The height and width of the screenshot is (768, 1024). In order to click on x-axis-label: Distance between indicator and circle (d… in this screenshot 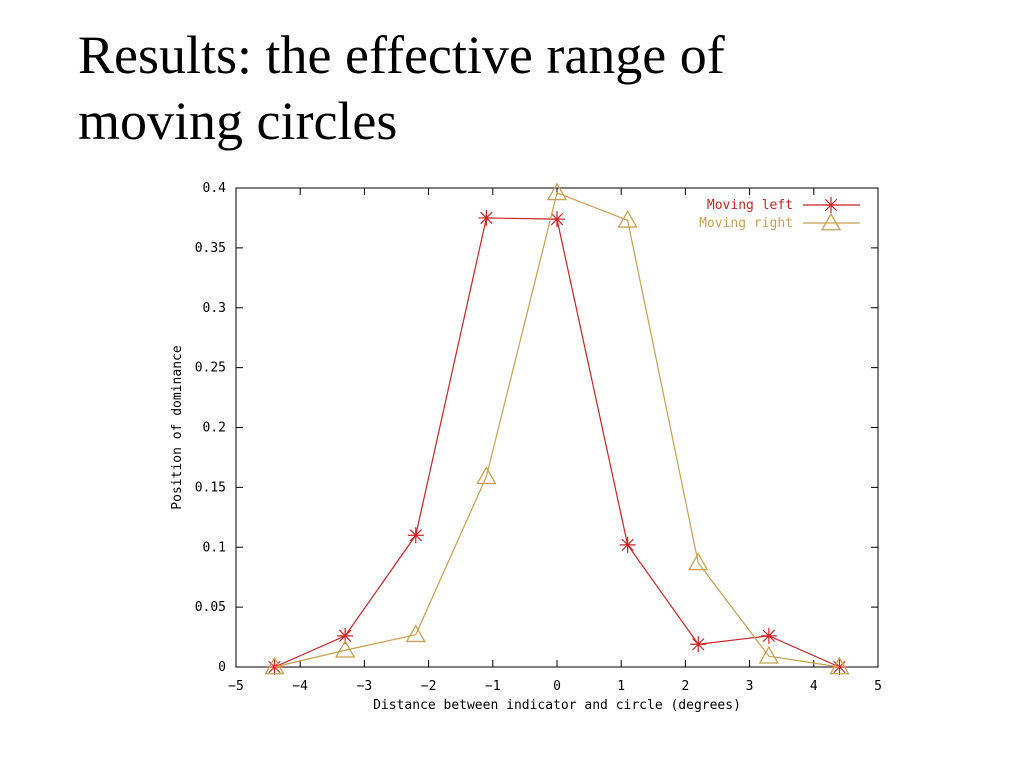, I will do `click(557, 705)`.